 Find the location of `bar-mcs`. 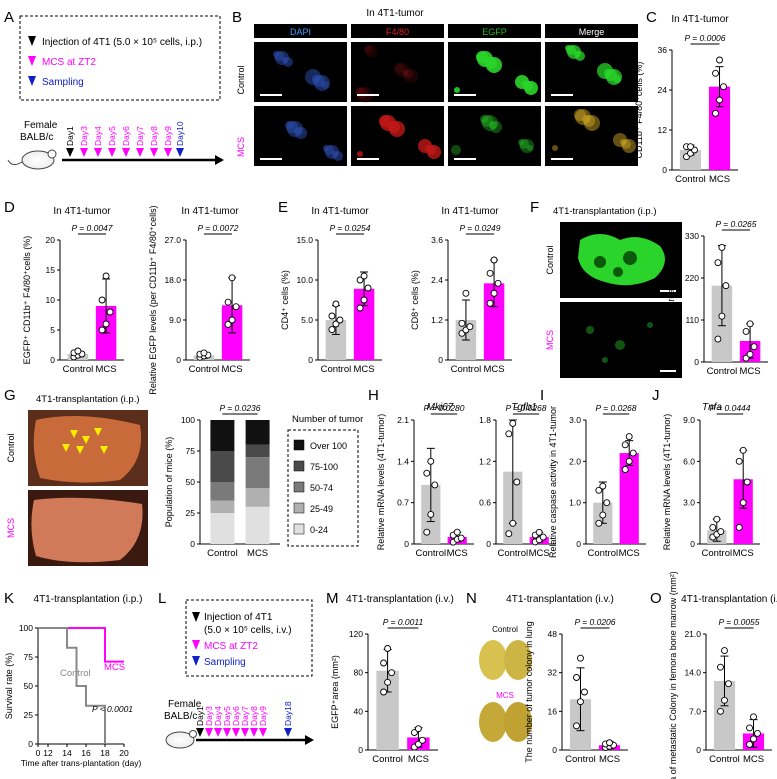

bar-mcs is located at coordinates (719, 128).